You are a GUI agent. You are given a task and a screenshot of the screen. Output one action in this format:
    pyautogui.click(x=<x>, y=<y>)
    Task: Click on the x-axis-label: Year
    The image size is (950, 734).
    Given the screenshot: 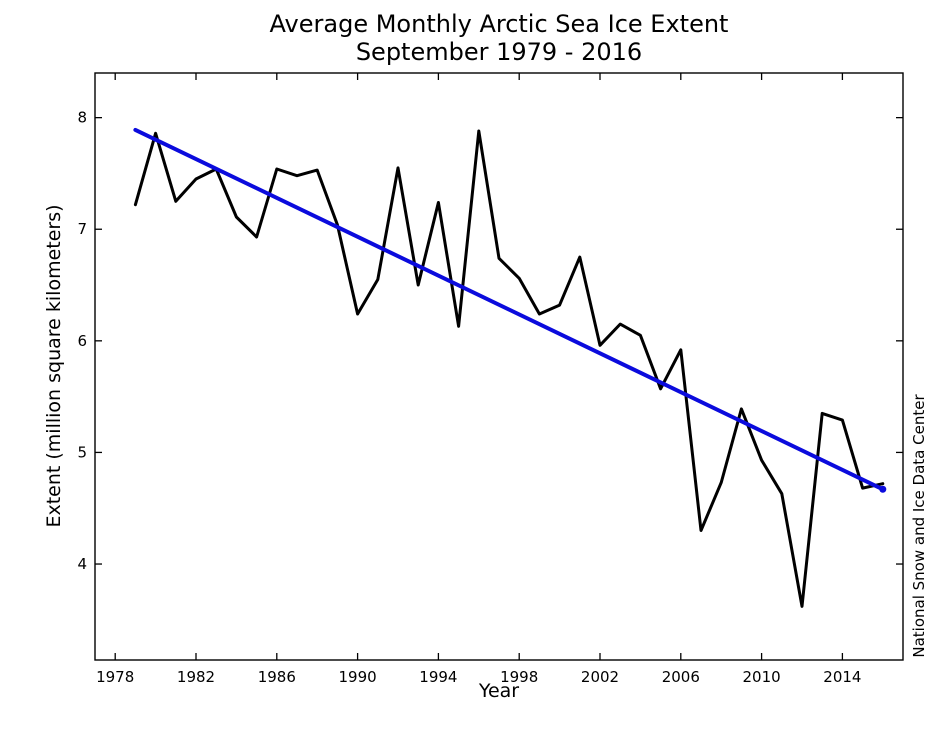 What is the action you would take?
    pyautogui.click(x=498, y=691)
    